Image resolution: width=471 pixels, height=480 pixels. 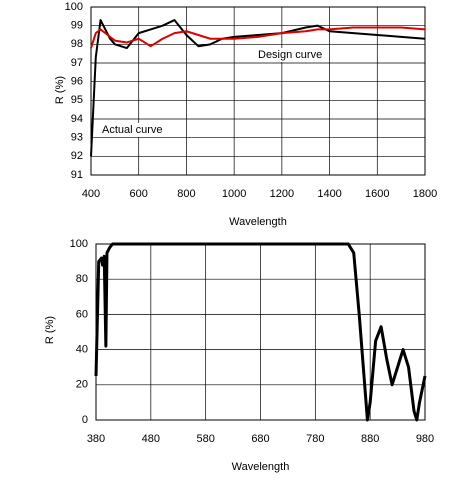 I want to click on x-tick-label: 980, so click(x=425, y=439).